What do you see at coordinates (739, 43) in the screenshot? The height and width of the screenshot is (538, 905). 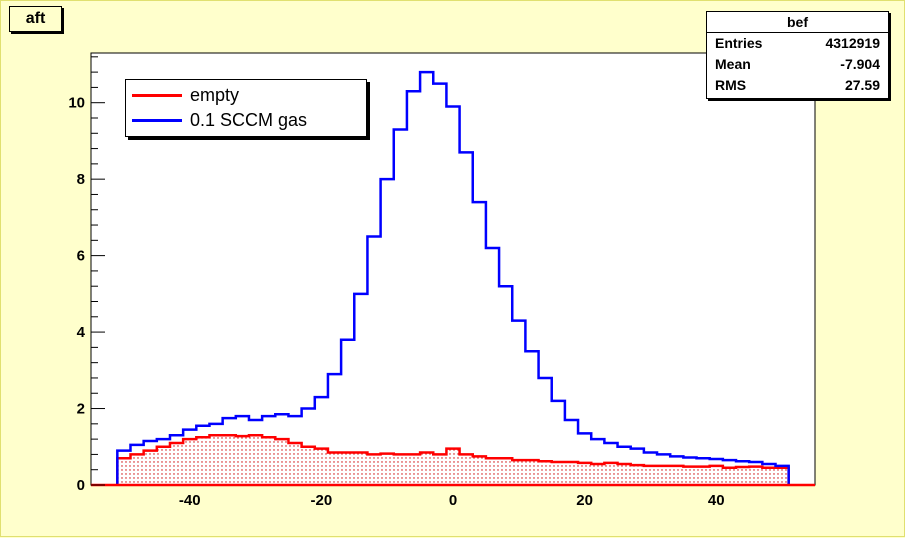 I see `stats-label: Entries` at bounding box center [739, 43].